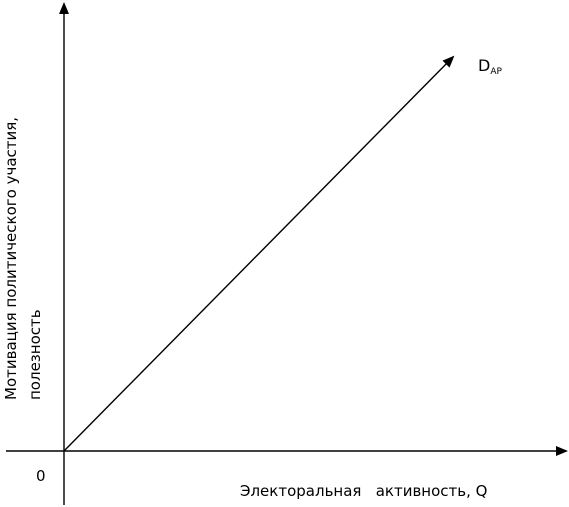 This screenshot has height=507, width=569. What do you see at coordinates (41, 476) in the screenshot?
I see `origin-label: 0` at bounding box center [41, 476].